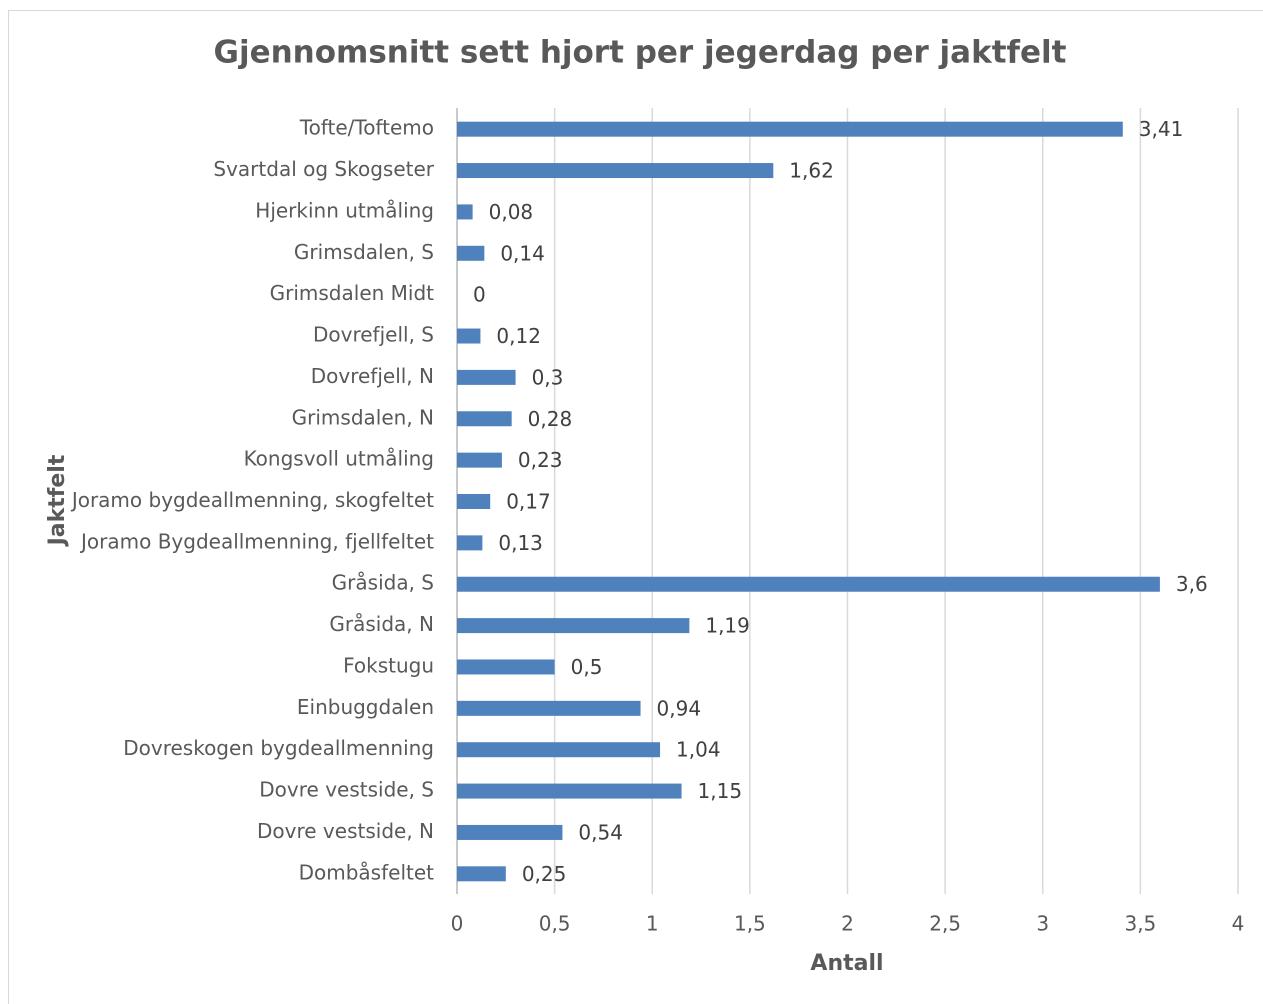  What do you see at coordinates (345, 831) in the screenshot?
I see `y-tick-label: Dovre vestside, N` at bounding box center [345, 831].